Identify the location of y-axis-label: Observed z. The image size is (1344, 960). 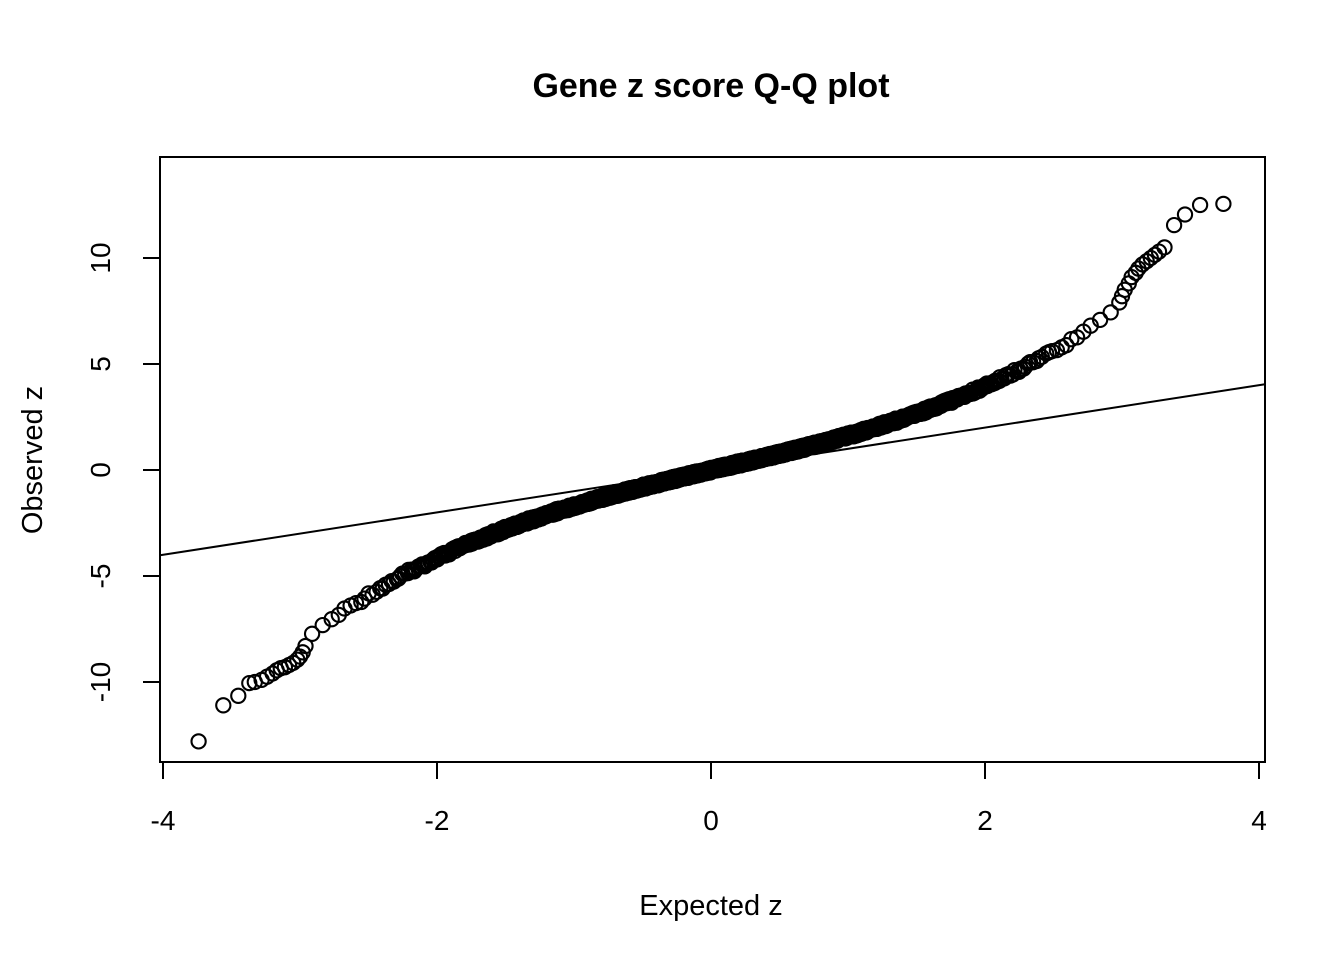
(33, 460).